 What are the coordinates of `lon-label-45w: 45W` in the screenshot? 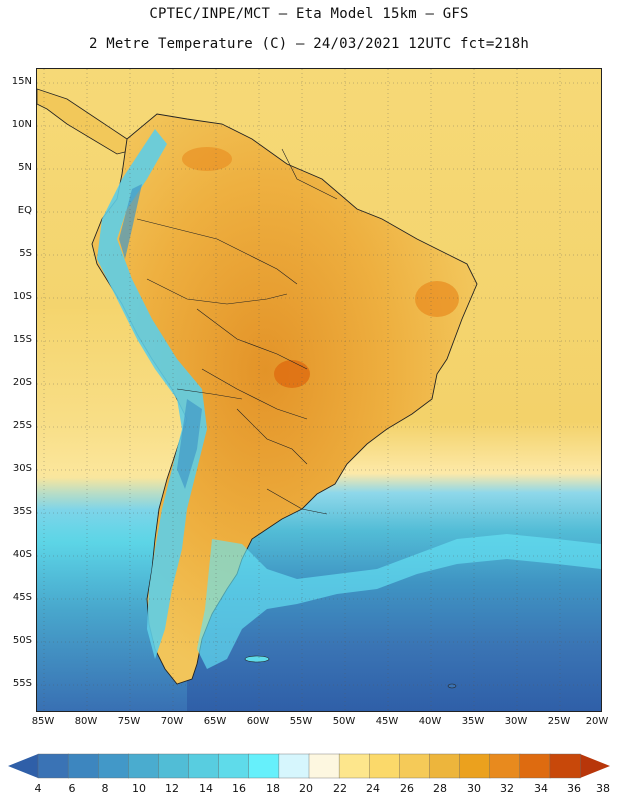 It's located at (387, 721).